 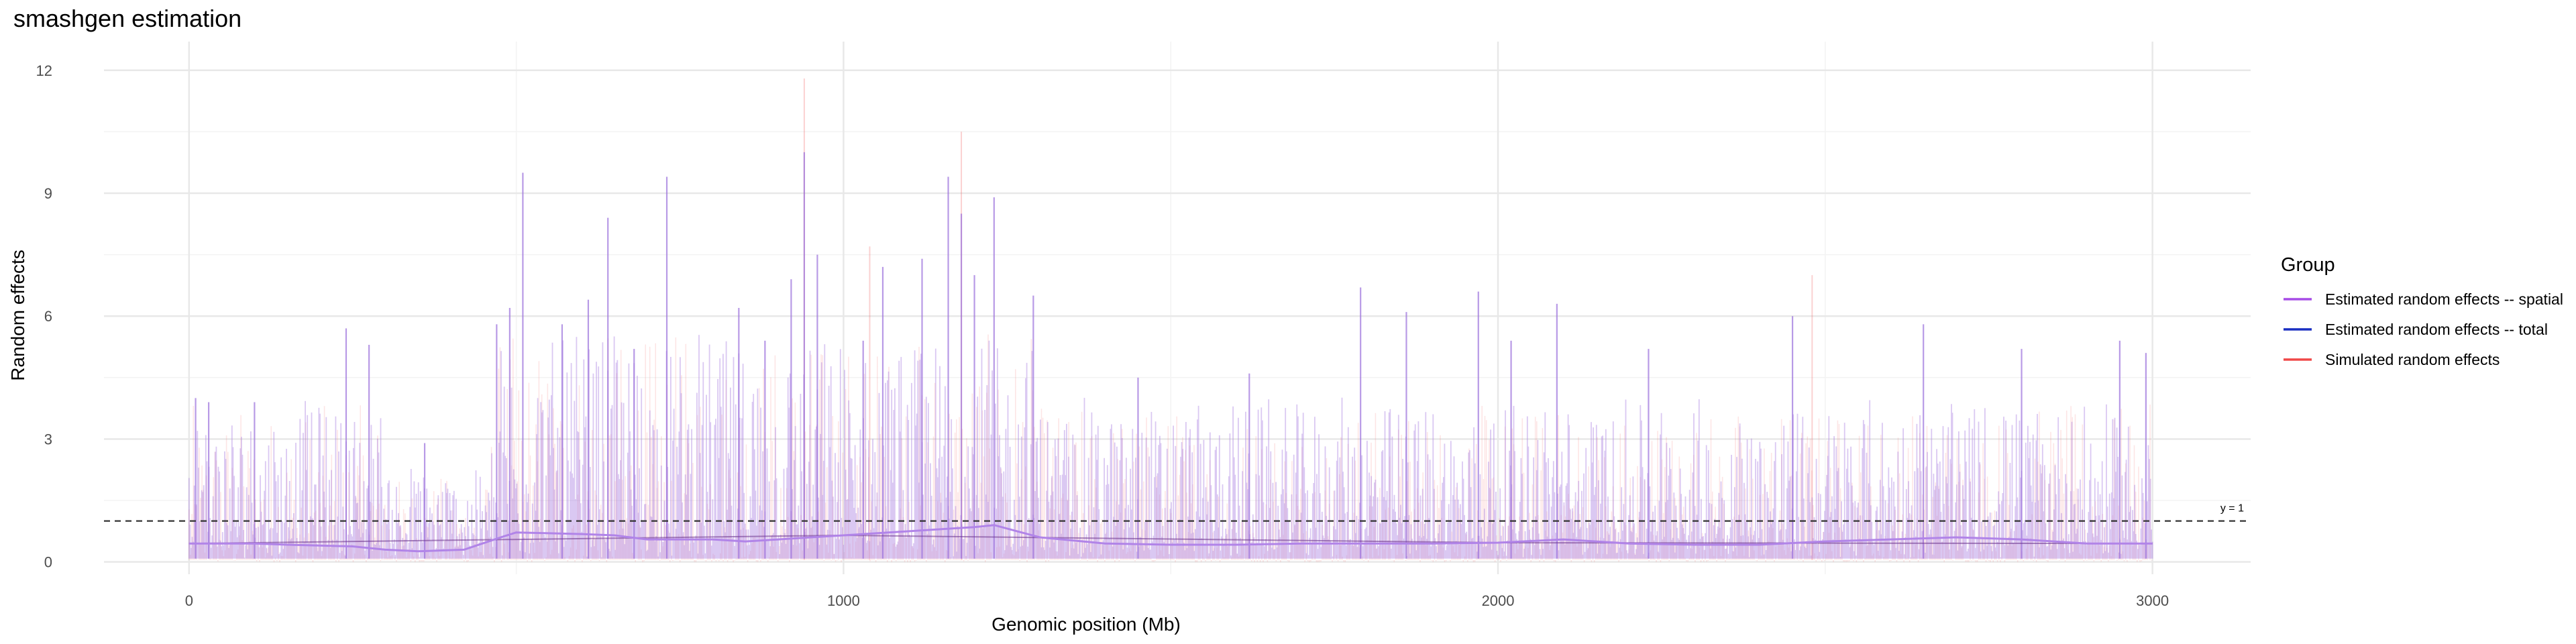 What do you see at coordinates (1498, 600) in the screenshot?
I see `x-tick-label: 2000` at bounding box center [1498, 600].